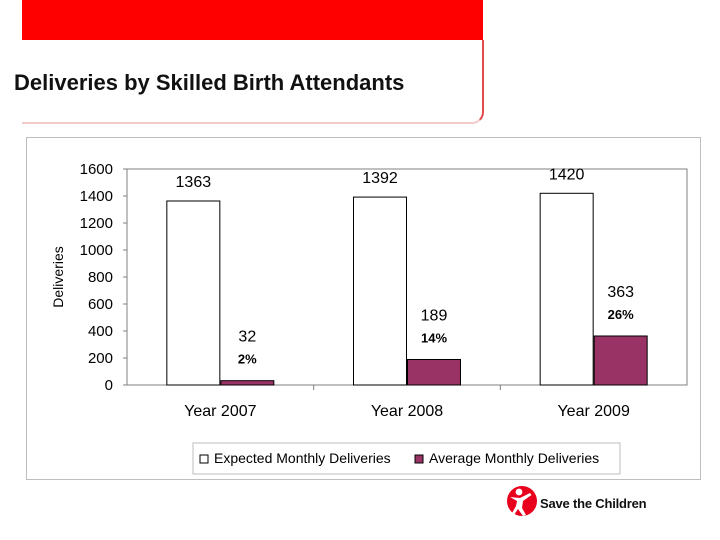 The height and width of the screenshot is (540, 720). I want to click on x-tick-label-0: Year 2007, so click(220, 411).